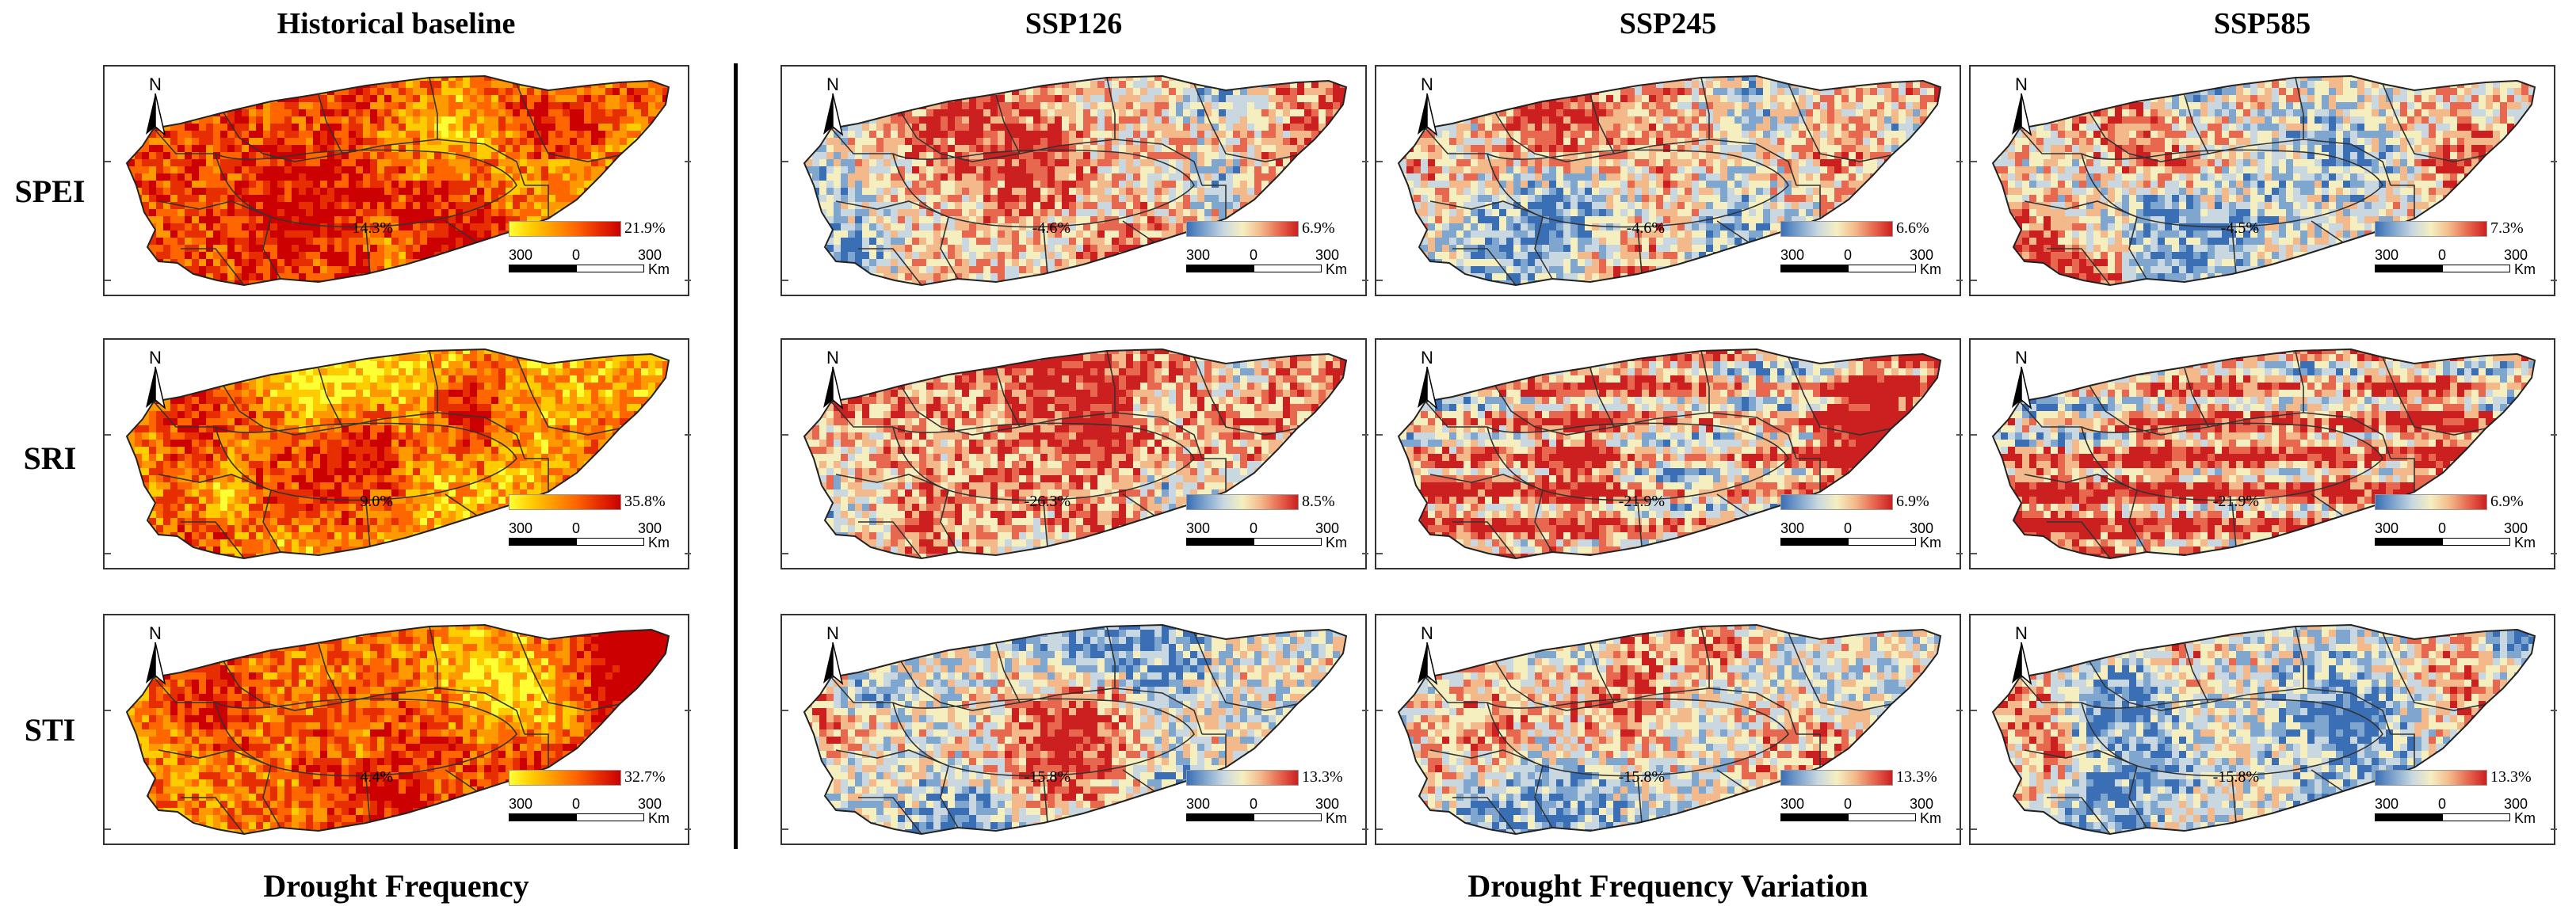 The width and height of the screenshot is (2576, 914). What do you see at coordinates (372, 228) in the screenshot?
I see `legend-min-label: 14.3%` at bounding box center [372, 228].